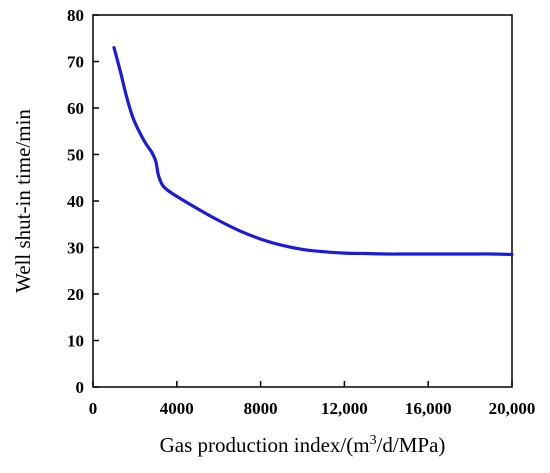  What do you see at coordinates (75, 108) in the screenshot?
I see `y-tick-label: 60` at bounding box center [75, 108].